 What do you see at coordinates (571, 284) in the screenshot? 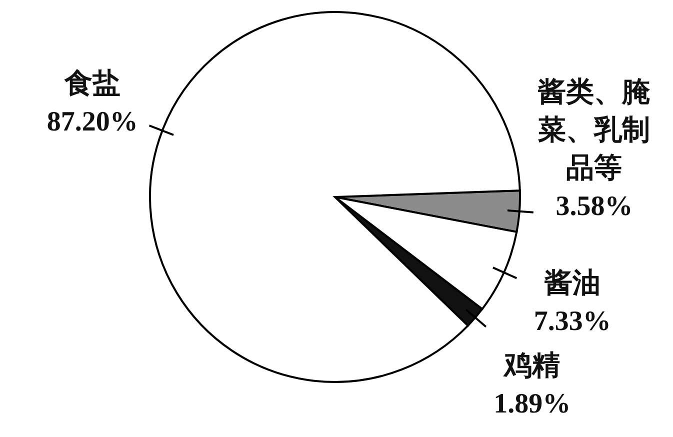
I see `slice-label: 酱油` at bounding box center [571, 284].